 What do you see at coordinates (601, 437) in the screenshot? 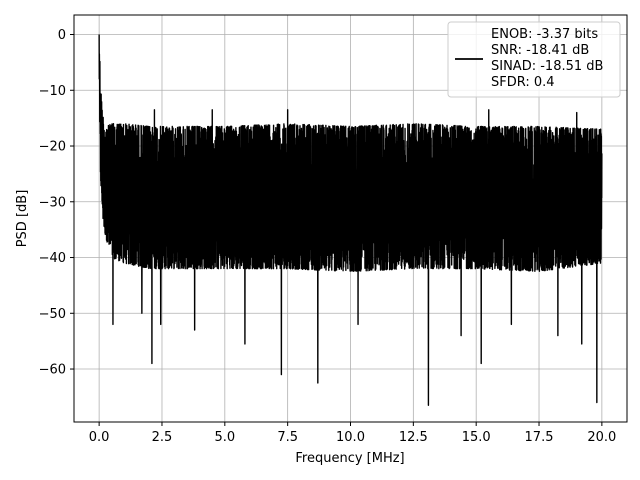
I see `x-tick-label: 20.0` at bounding box center [601, 437].